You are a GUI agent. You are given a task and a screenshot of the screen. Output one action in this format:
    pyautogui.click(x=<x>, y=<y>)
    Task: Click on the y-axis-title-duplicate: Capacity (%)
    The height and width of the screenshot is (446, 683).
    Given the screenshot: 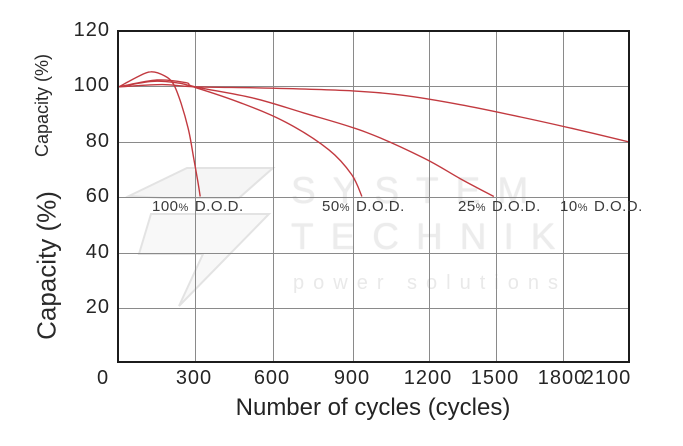 What is the action you would take?
    pyautogui.click(x=42, y=105)
    